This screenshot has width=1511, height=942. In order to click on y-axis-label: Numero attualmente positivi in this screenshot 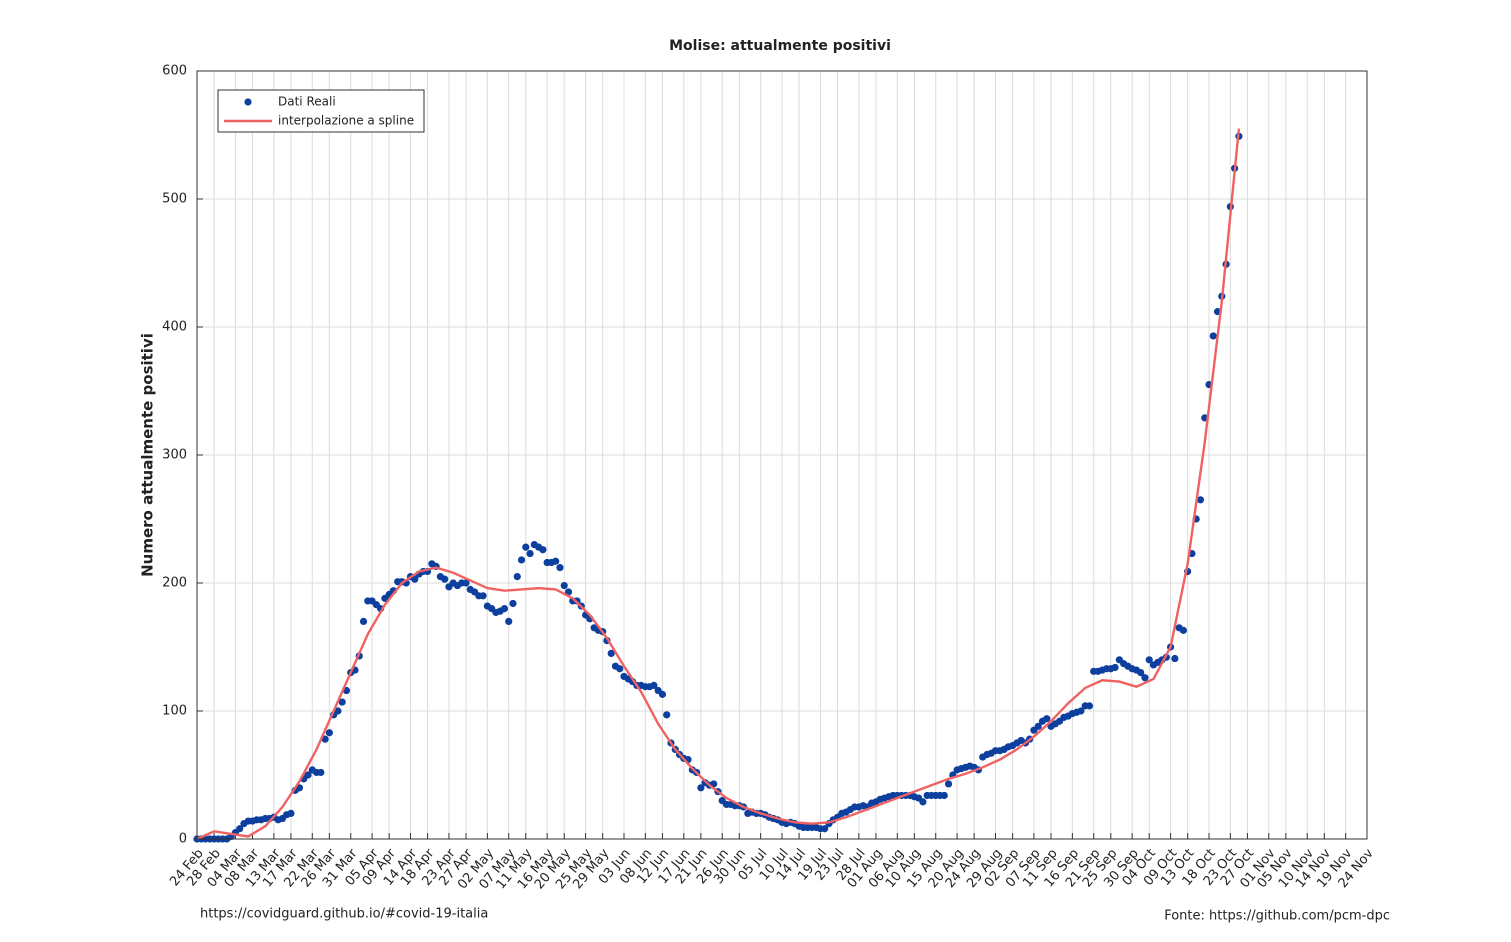, I will do `click(148, 455)`.